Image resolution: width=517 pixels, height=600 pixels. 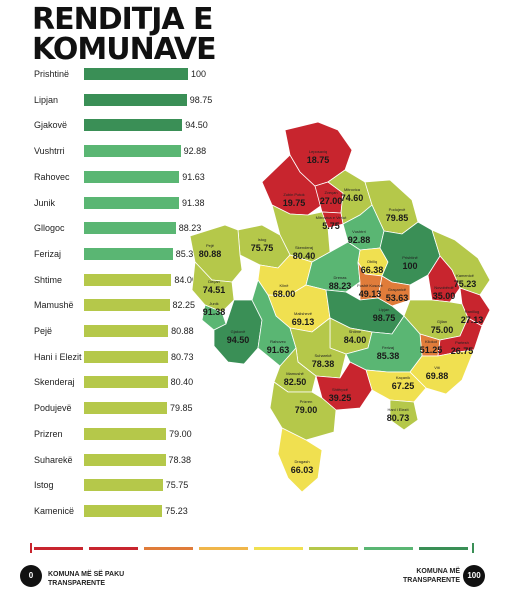 I want to click on map-region-name: Prishtinë, so click(x=410, y=257).